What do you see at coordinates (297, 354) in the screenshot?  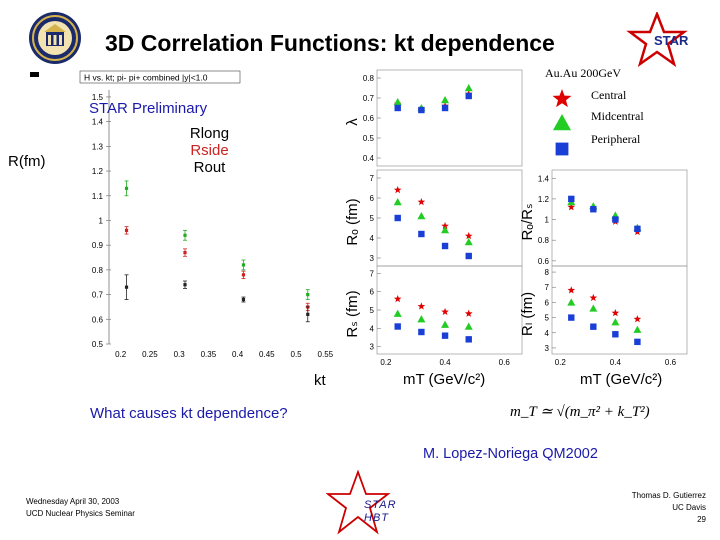 I see `x-tick-label: 0.5` at bounding box center [297, 354].